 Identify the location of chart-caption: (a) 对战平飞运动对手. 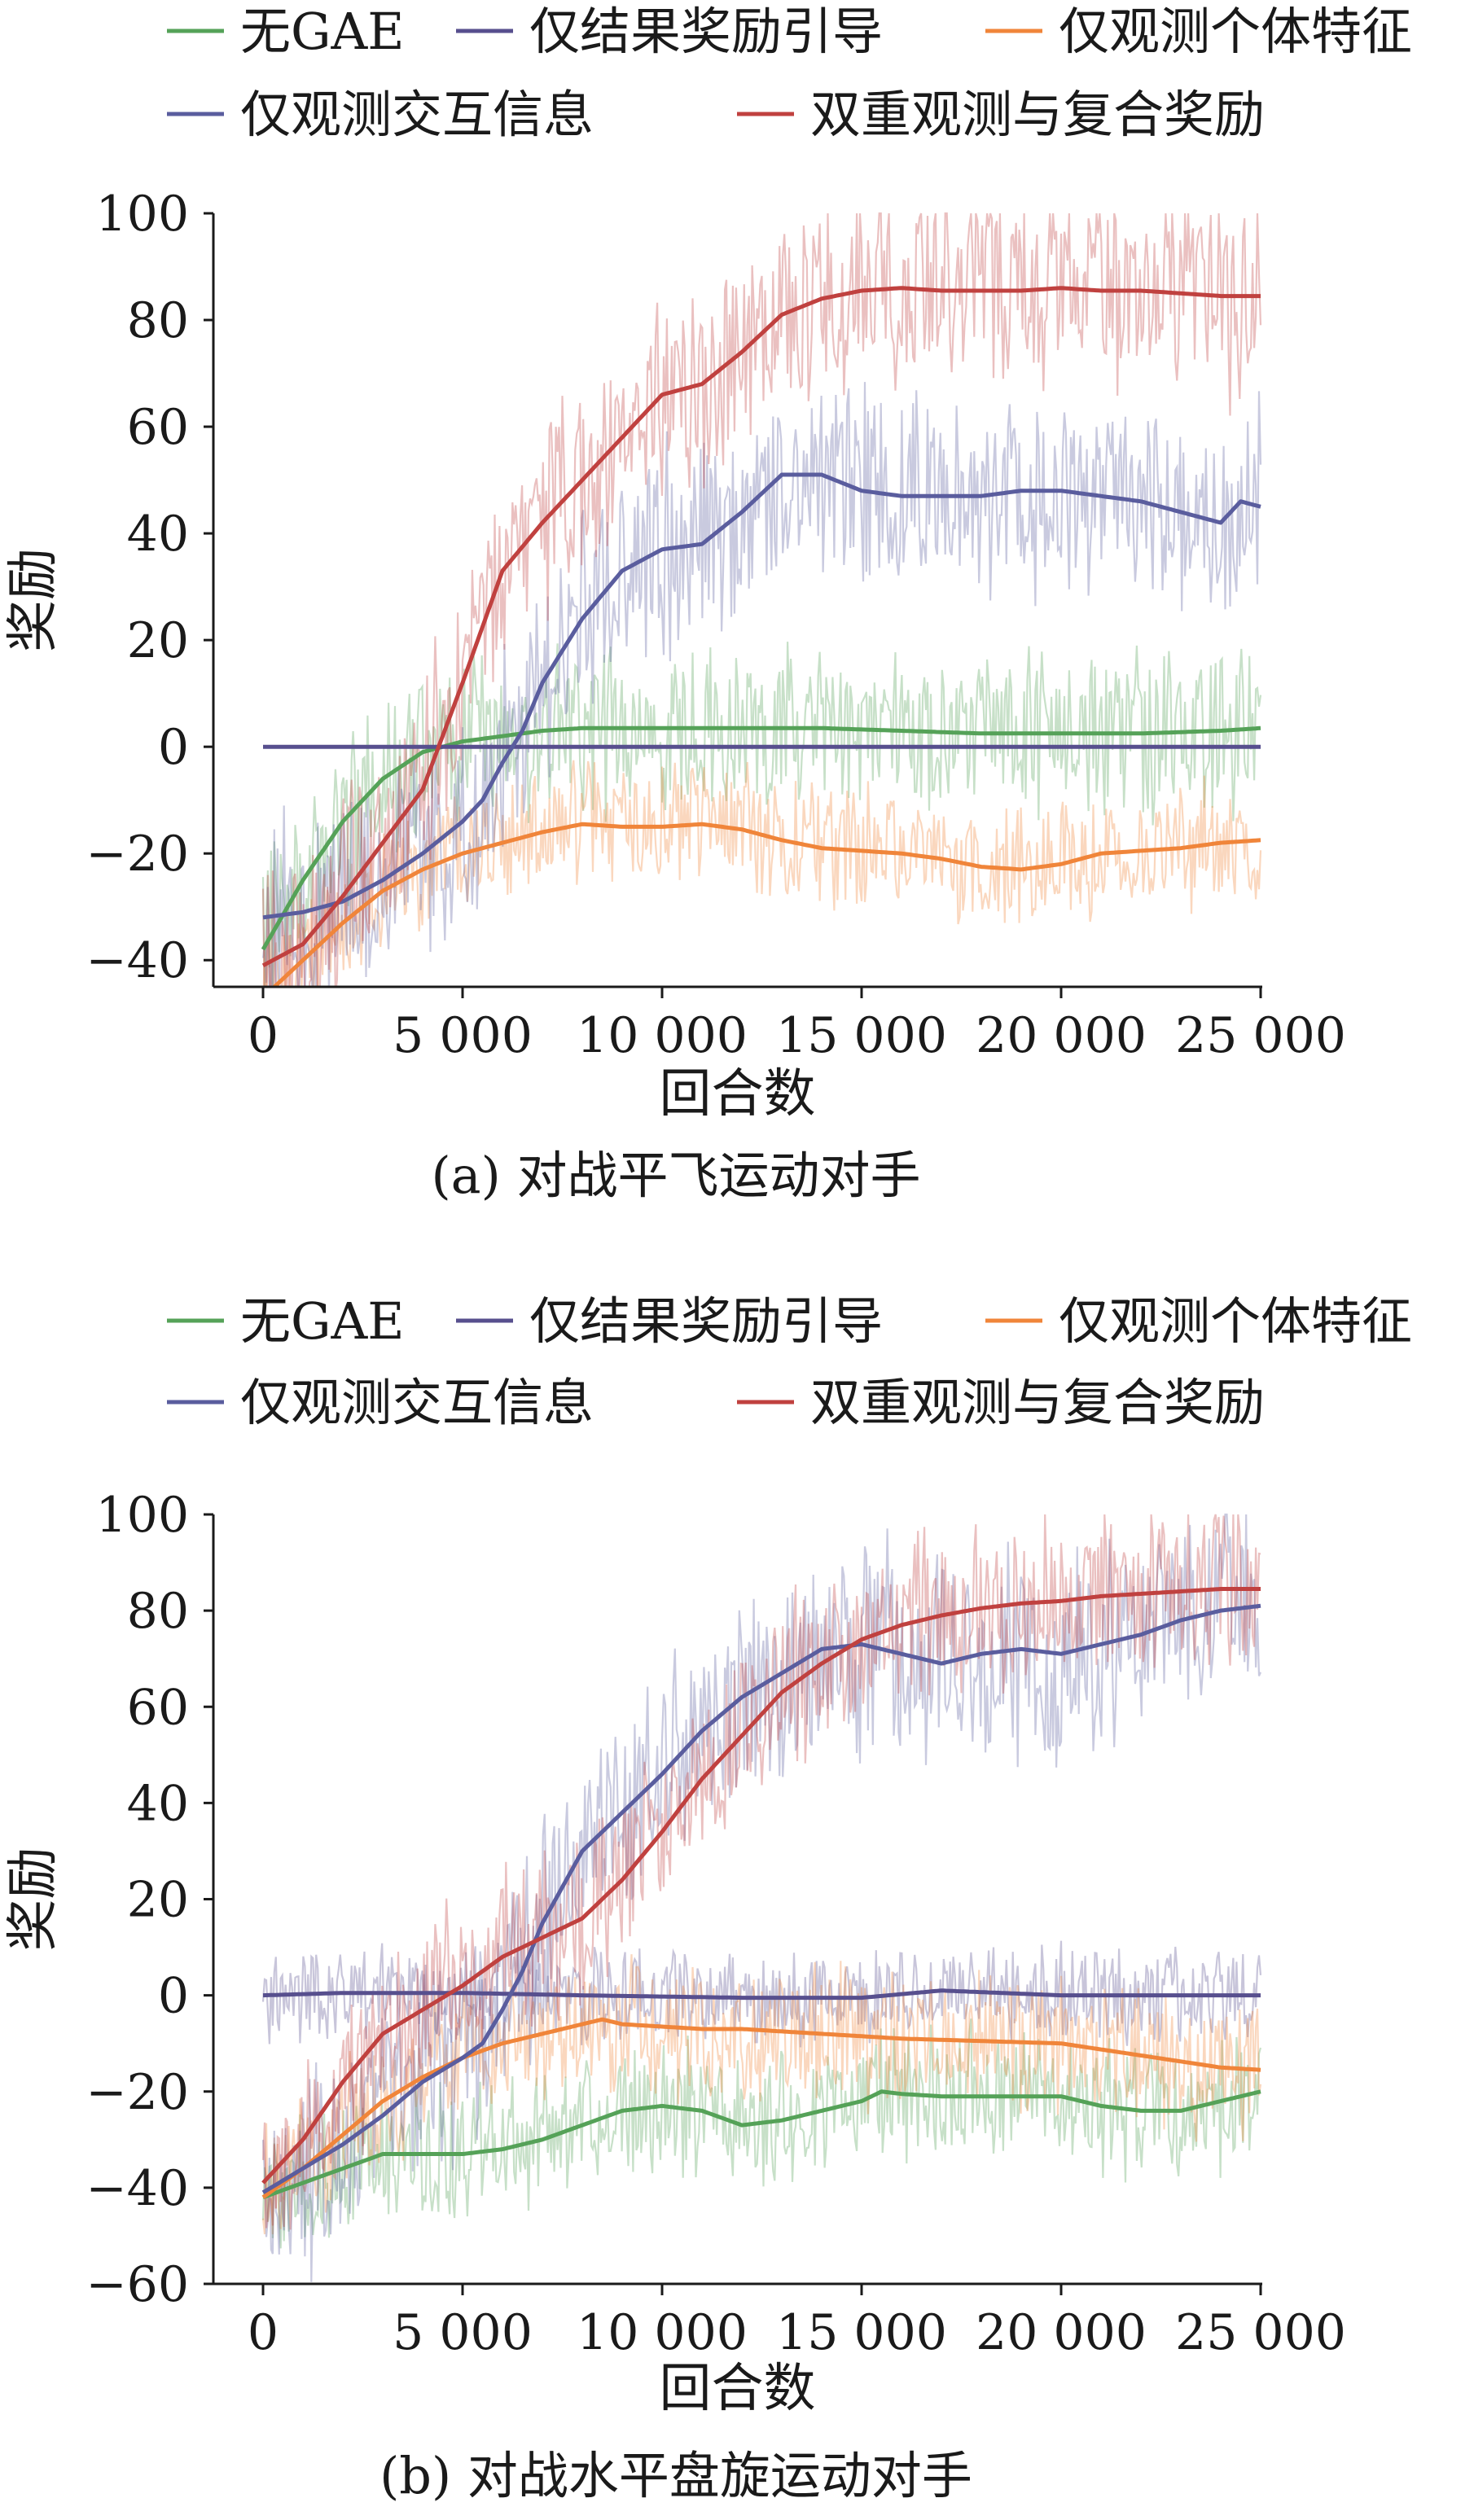
(675, 1175).